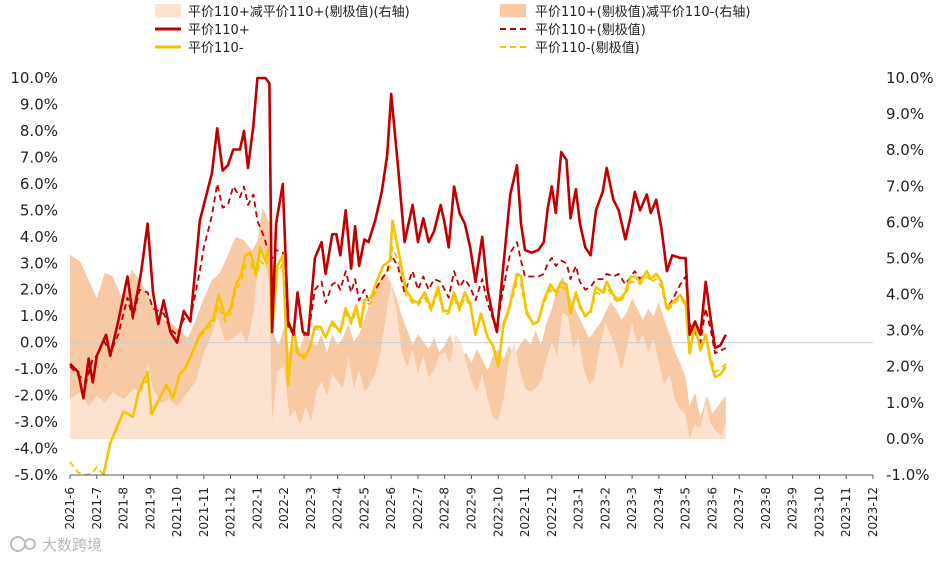 This screenshot has height=562, width=945. I want to click on left-y-tick-10-0-: 10.0%, so click(34, 78).